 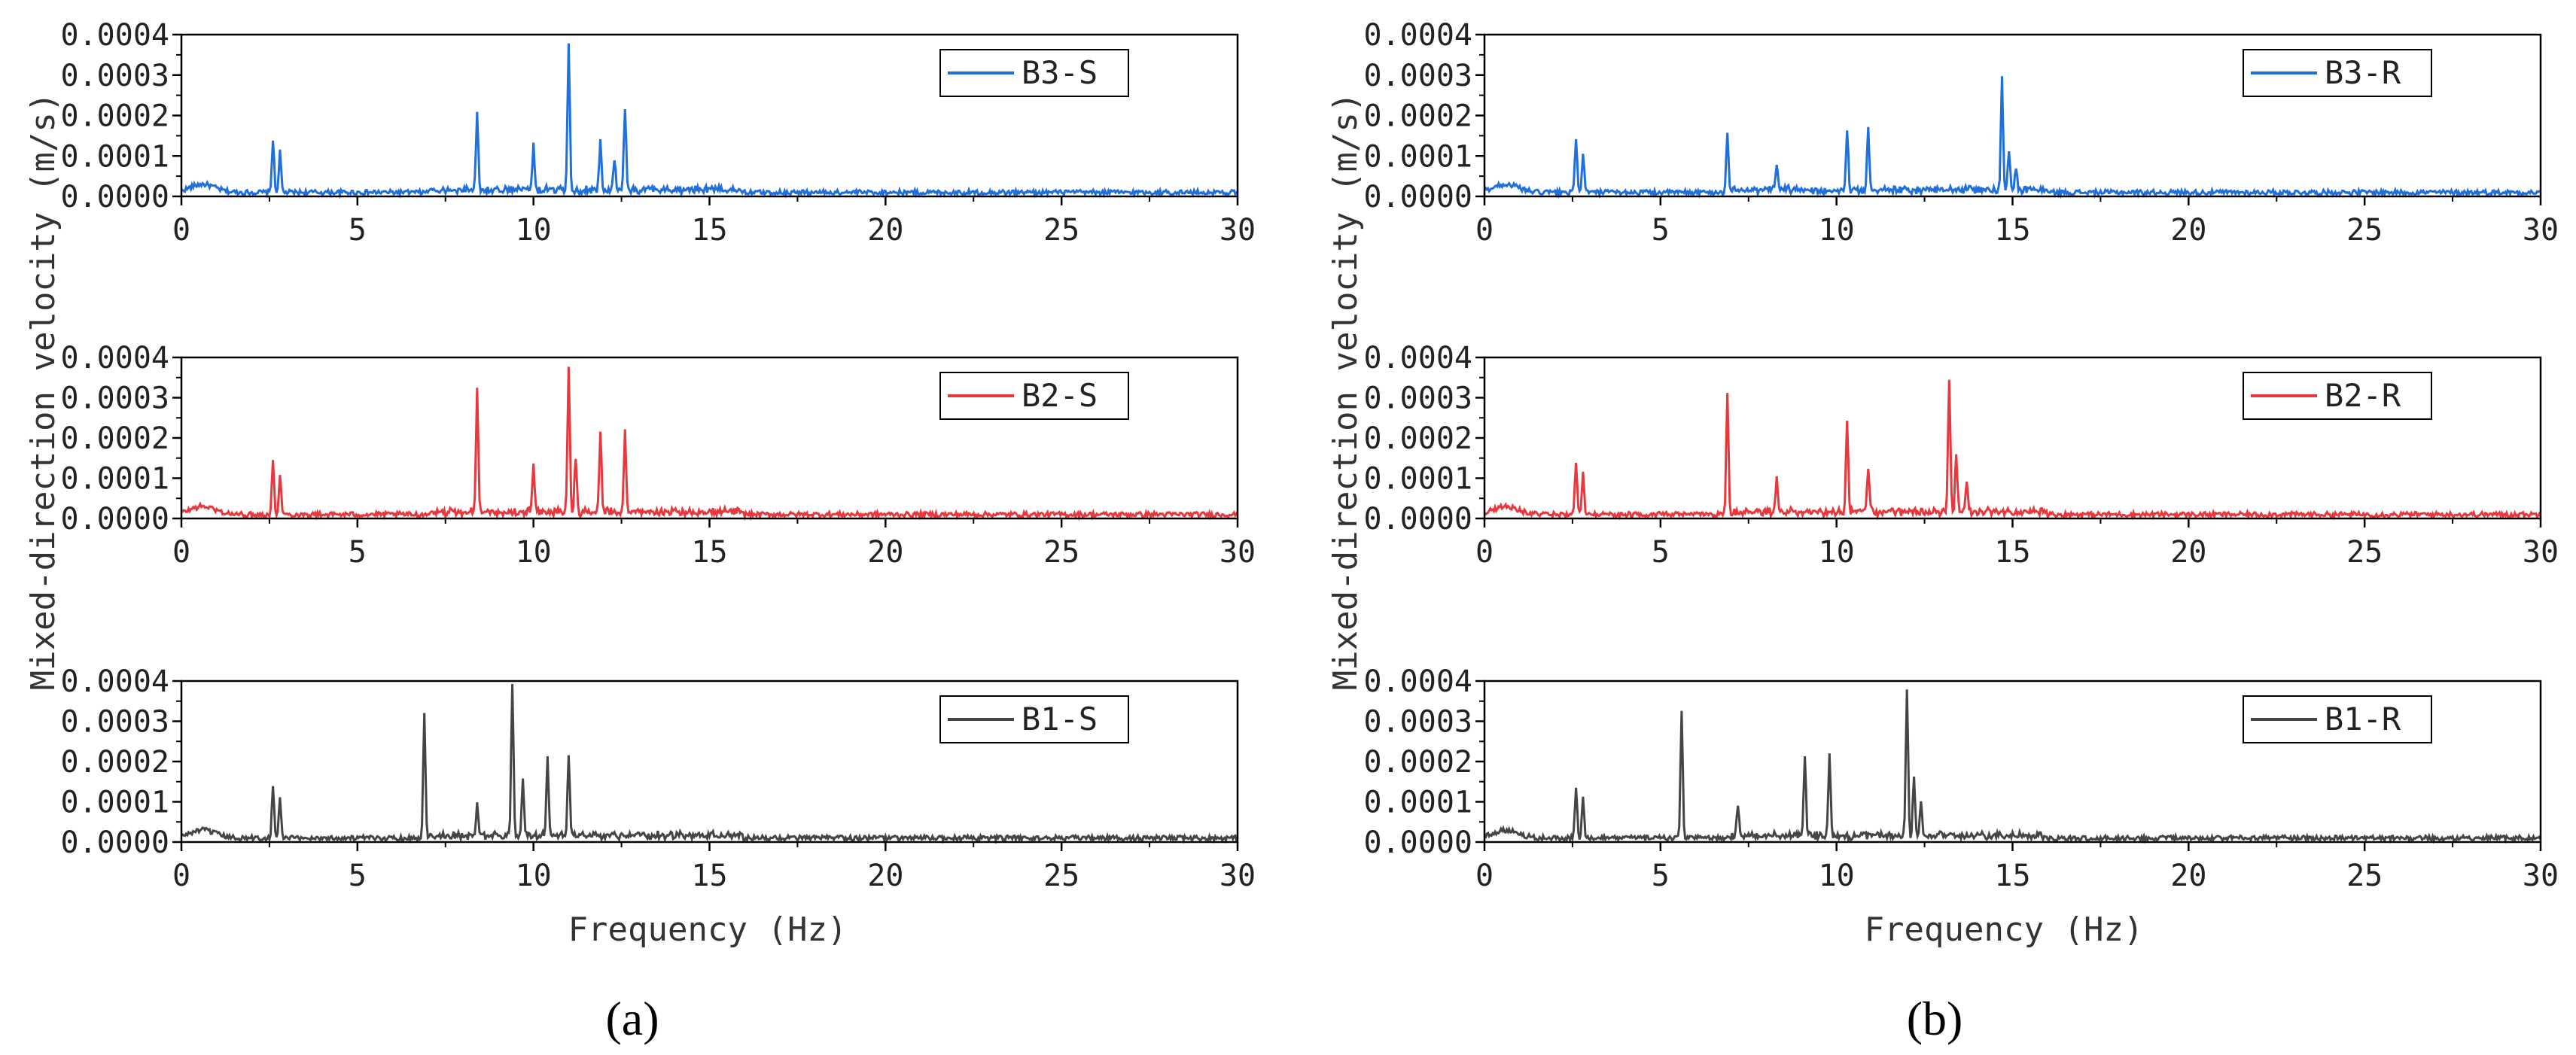 I want to click on series-line-b1-s, so click(x=710, y=764).